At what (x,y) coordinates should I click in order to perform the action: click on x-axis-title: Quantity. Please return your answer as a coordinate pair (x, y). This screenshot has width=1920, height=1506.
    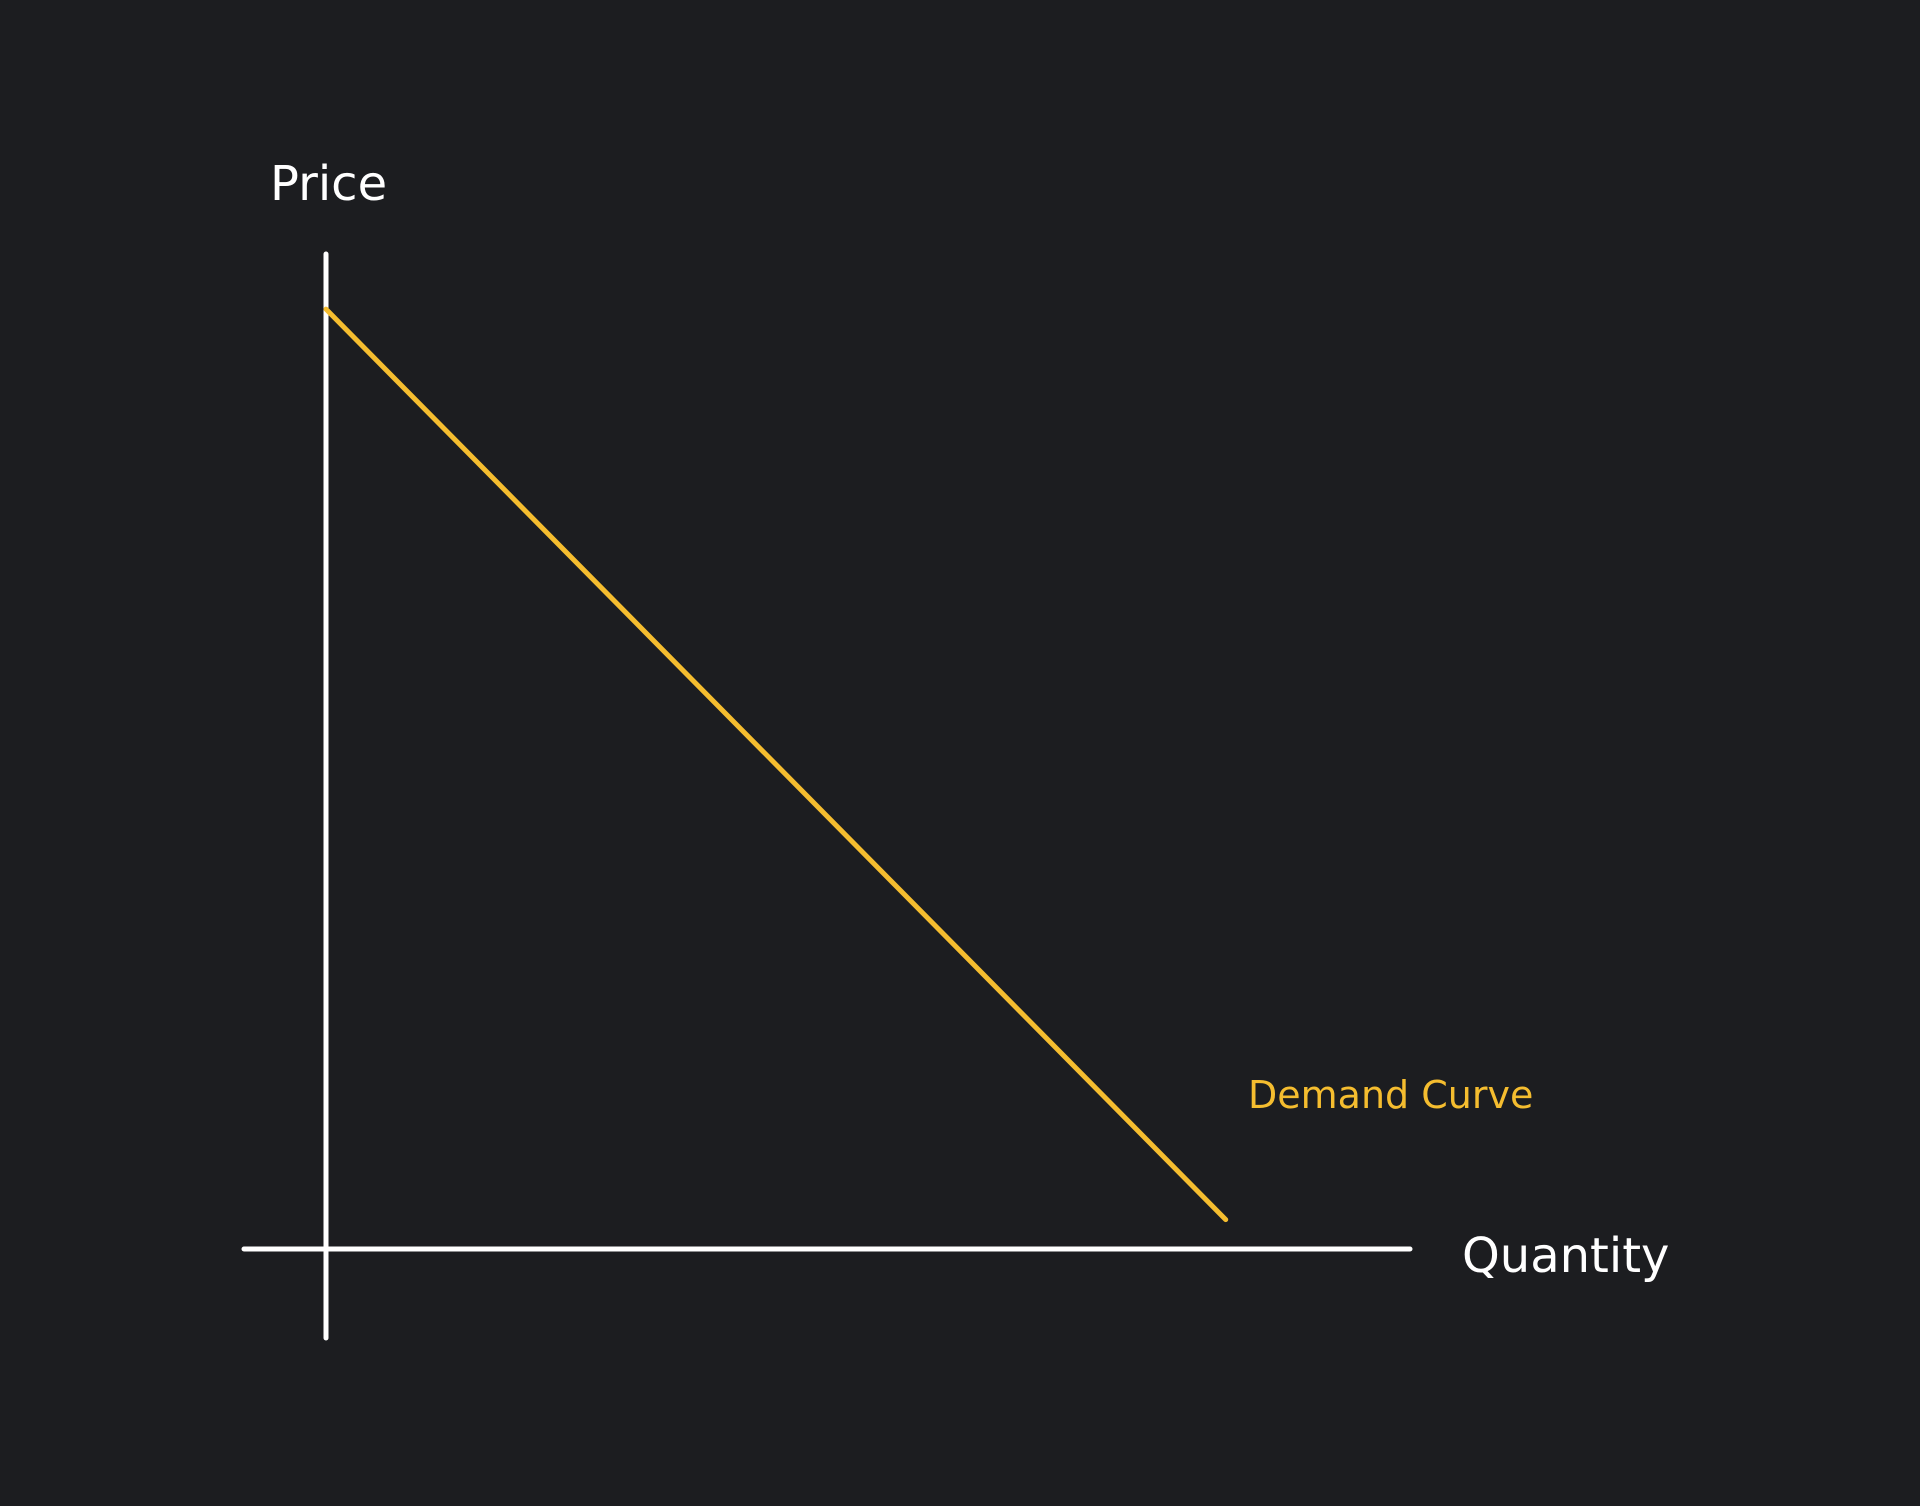
    Looking at the image, I should click on (1565, 1256).